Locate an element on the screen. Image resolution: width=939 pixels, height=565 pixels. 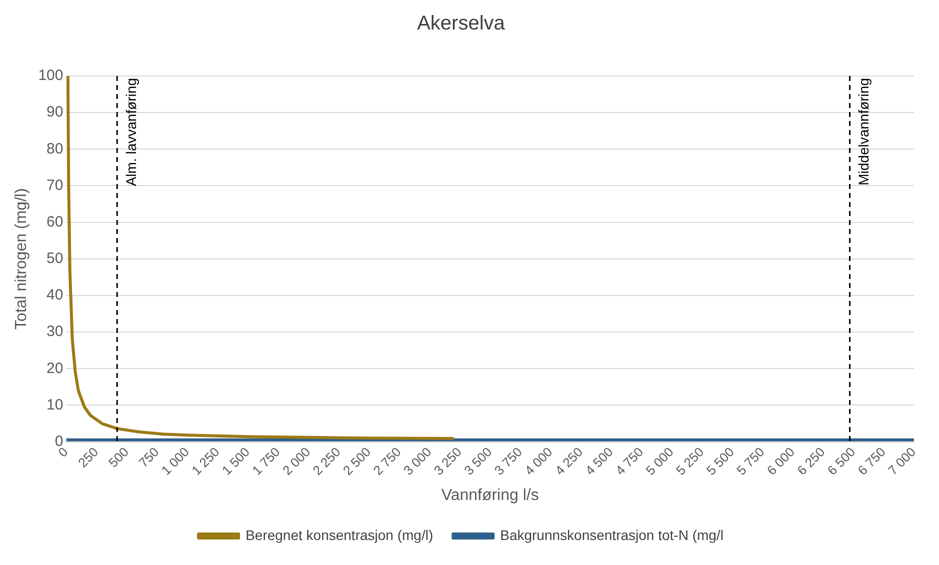
y-tick-label: 20 is located at coordinates (55, 368).